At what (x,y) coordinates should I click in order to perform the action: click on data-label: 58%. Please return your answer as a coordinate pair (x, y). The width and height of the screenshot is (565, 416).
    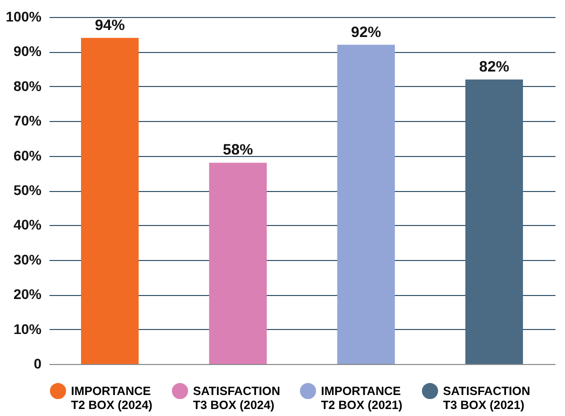
    Looking at the image, I should click on (237, 150).